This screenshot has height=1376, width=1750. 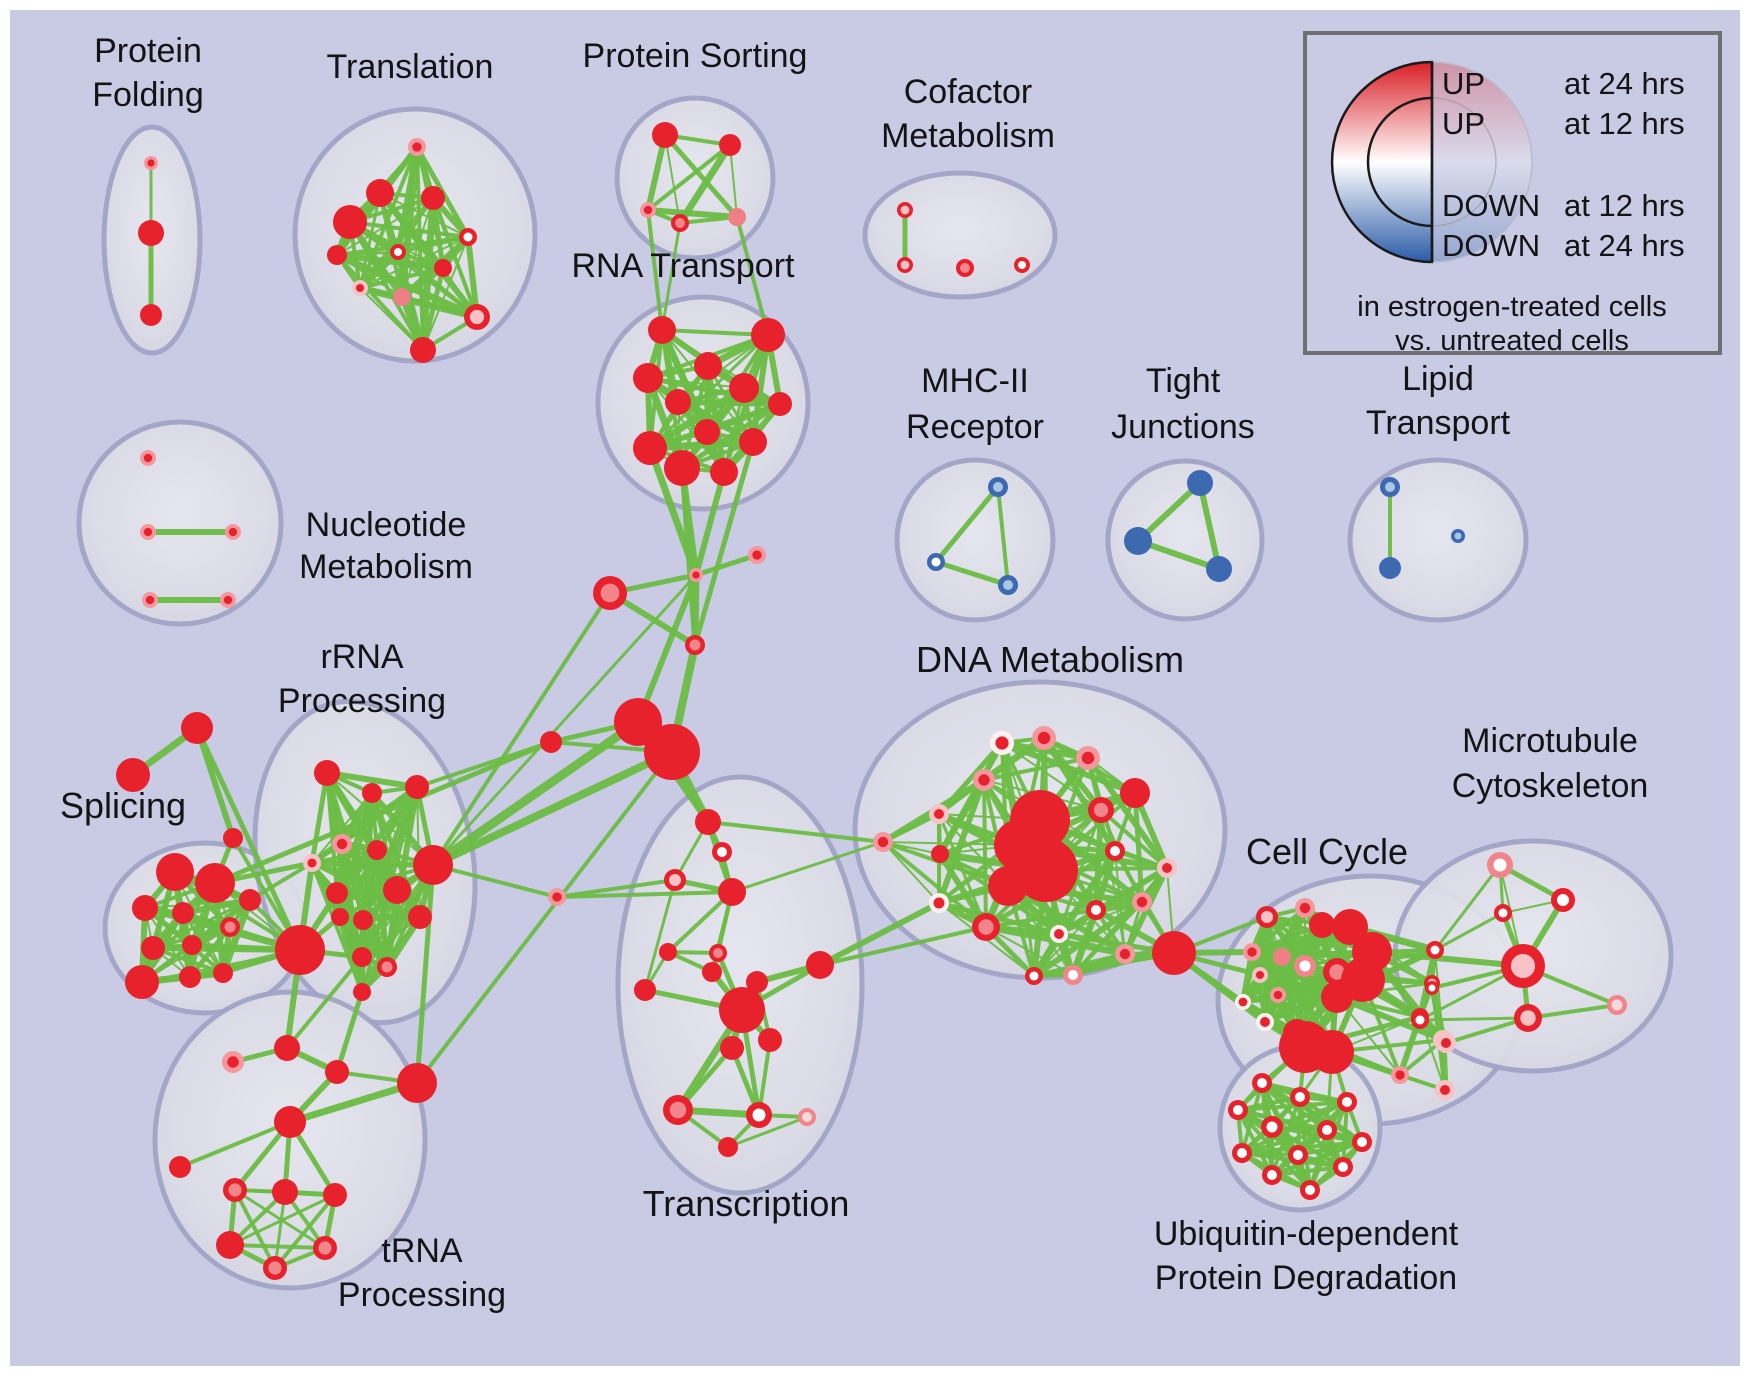 I want to click on legend-footer-line1: in estrogen-treated cells, so click(x=1512, y=307).